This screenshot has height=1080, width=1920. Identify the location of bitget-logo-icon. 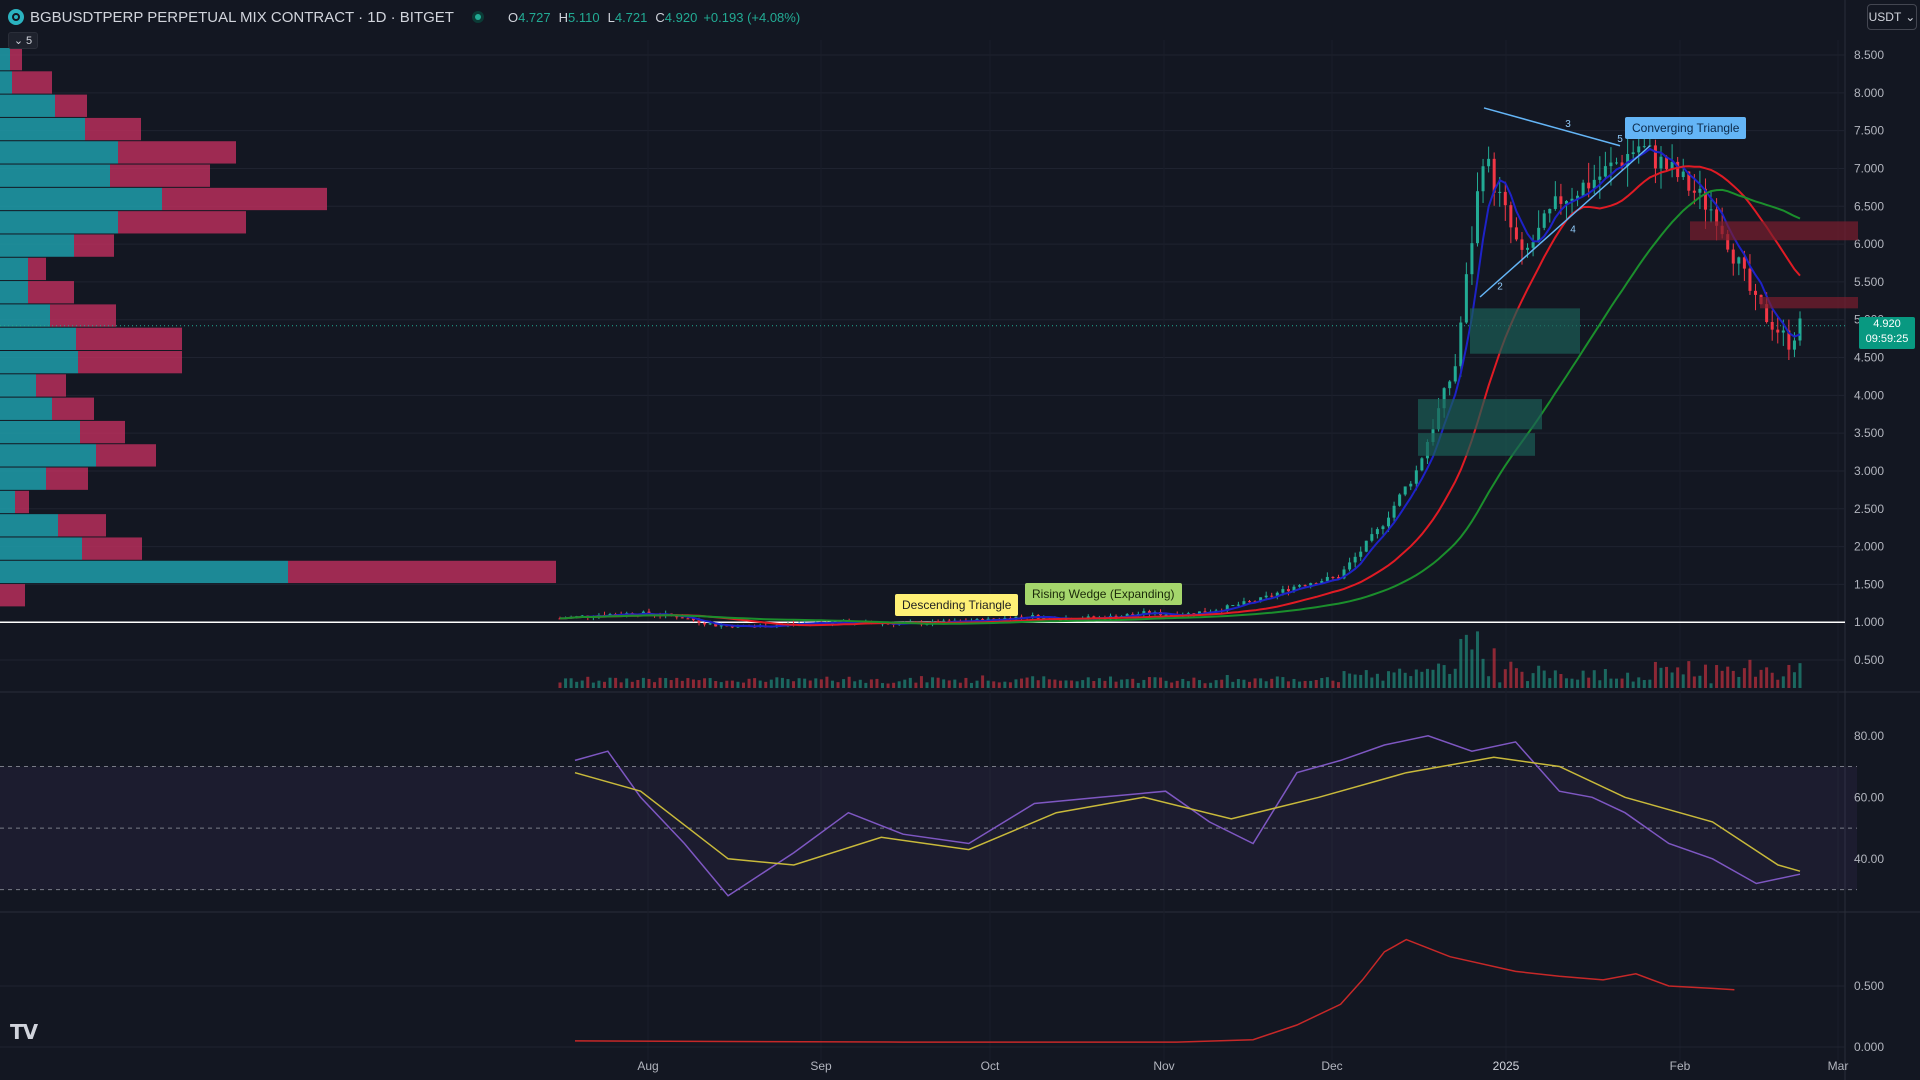
(16, 17).